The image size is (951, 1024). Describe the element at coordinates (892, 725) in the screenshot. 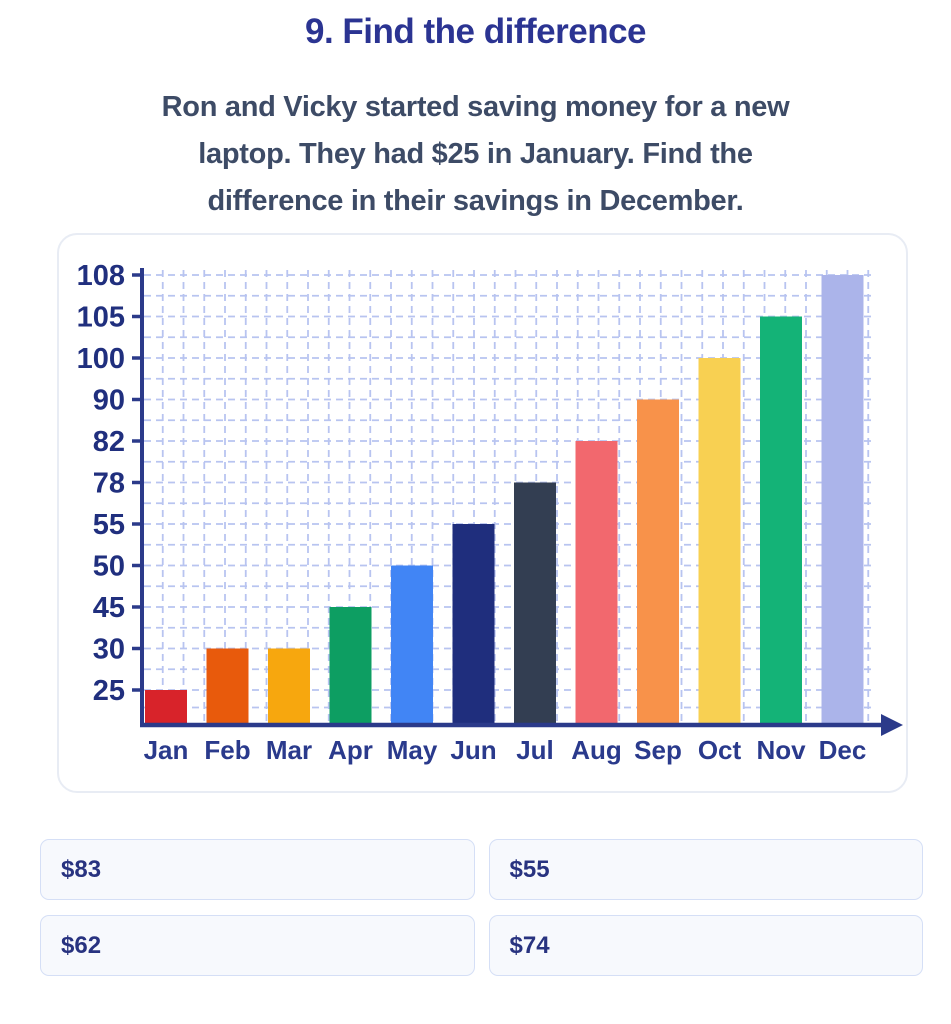

I see `x-axis-arrow-icon` at that location.